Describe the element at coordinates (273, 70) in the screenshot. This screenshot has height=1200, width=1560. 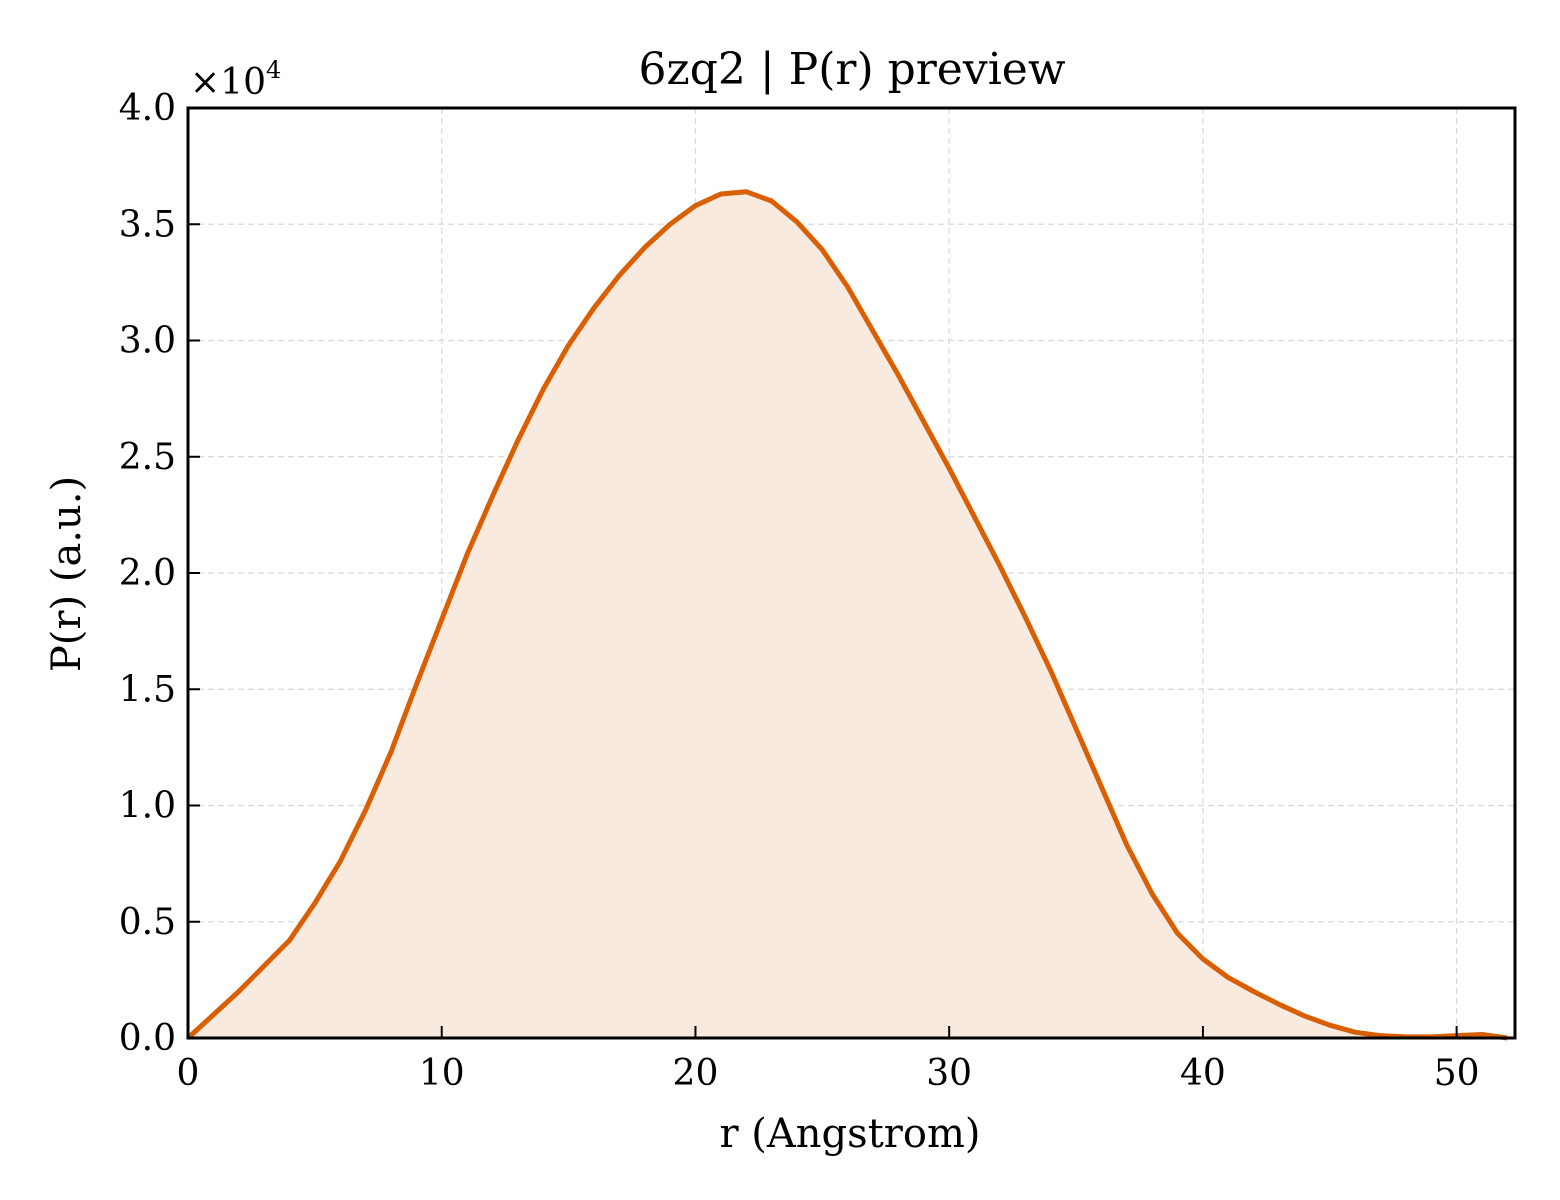
I see `y-multiplier-exponent: 4` at that location.